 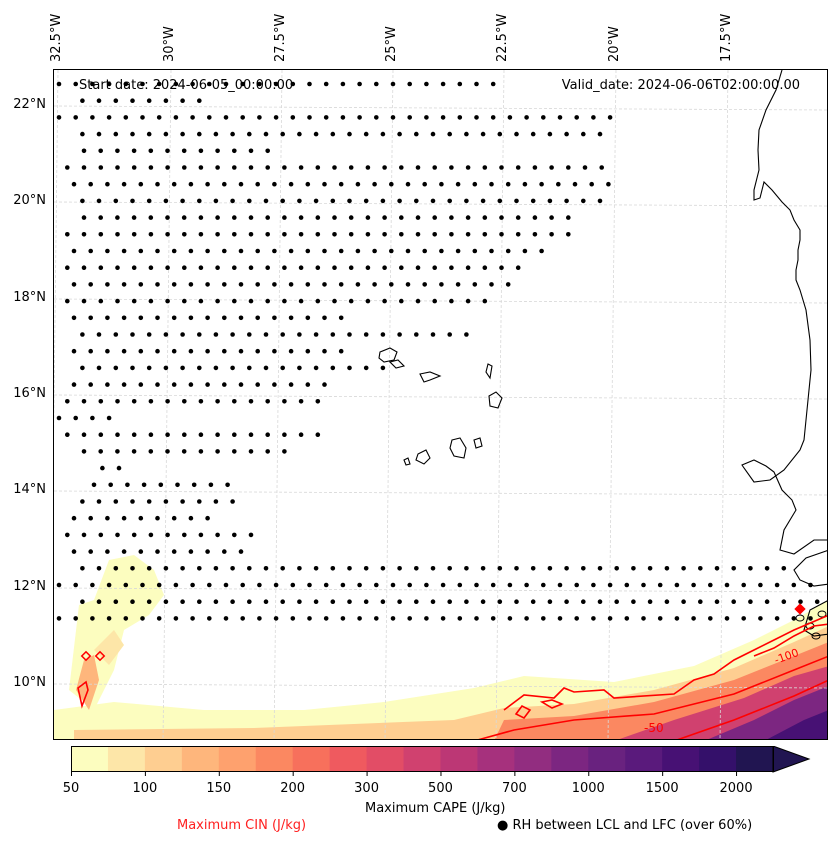 What do you see at coordinates (726, 37) in the screenshot?
I see `longitude-label: 17.5°W` at bounding box center [726, 37].